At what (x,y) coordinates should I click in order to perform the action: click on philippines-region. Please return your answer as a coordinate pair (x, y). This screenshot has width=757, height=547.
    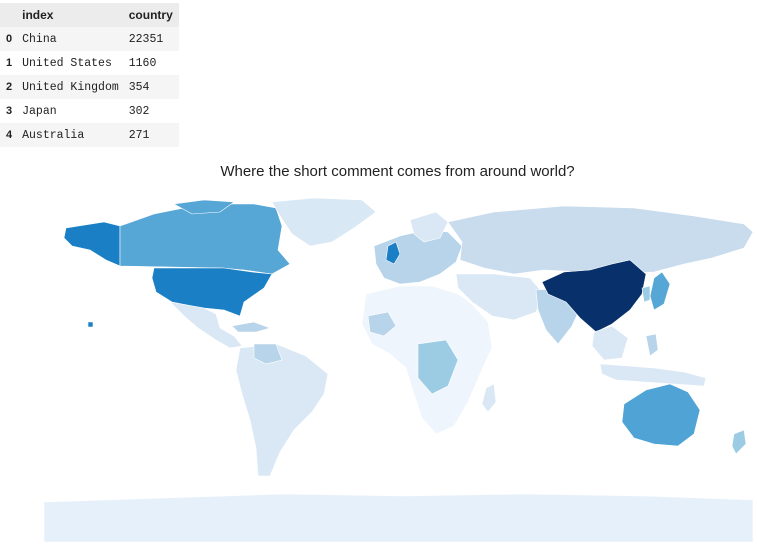
    Looking at the image, I should click on (652, 345).